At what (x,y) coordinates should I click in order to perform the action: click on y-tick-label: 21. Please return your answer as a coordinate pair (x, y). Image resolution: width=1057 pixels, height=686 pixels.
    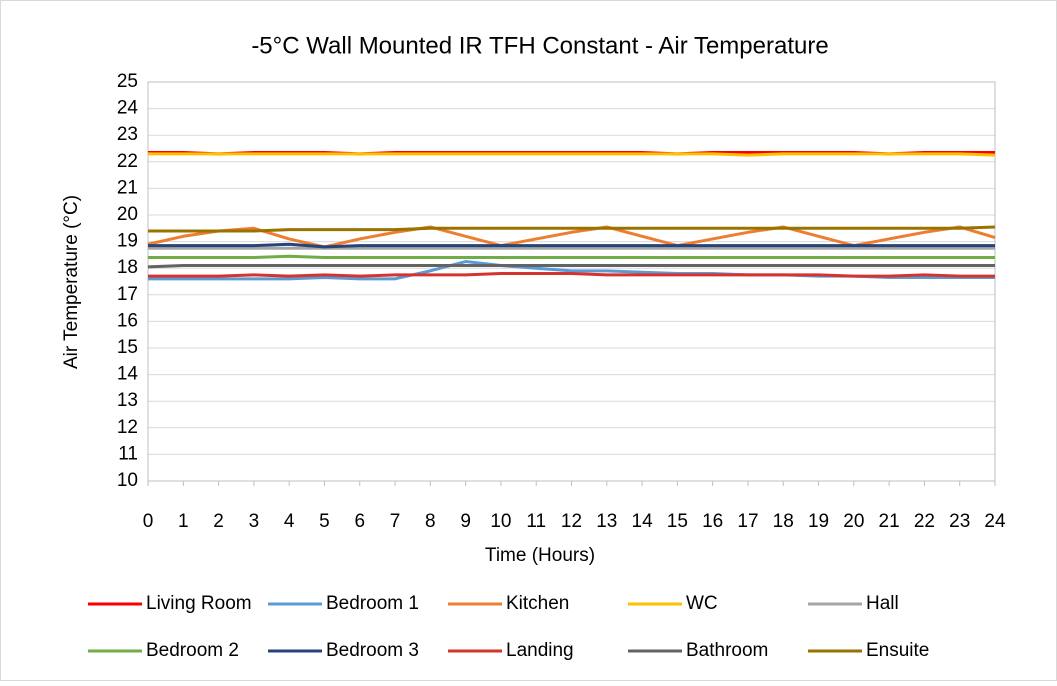
    Looking at the image, I should click on (127, 187).